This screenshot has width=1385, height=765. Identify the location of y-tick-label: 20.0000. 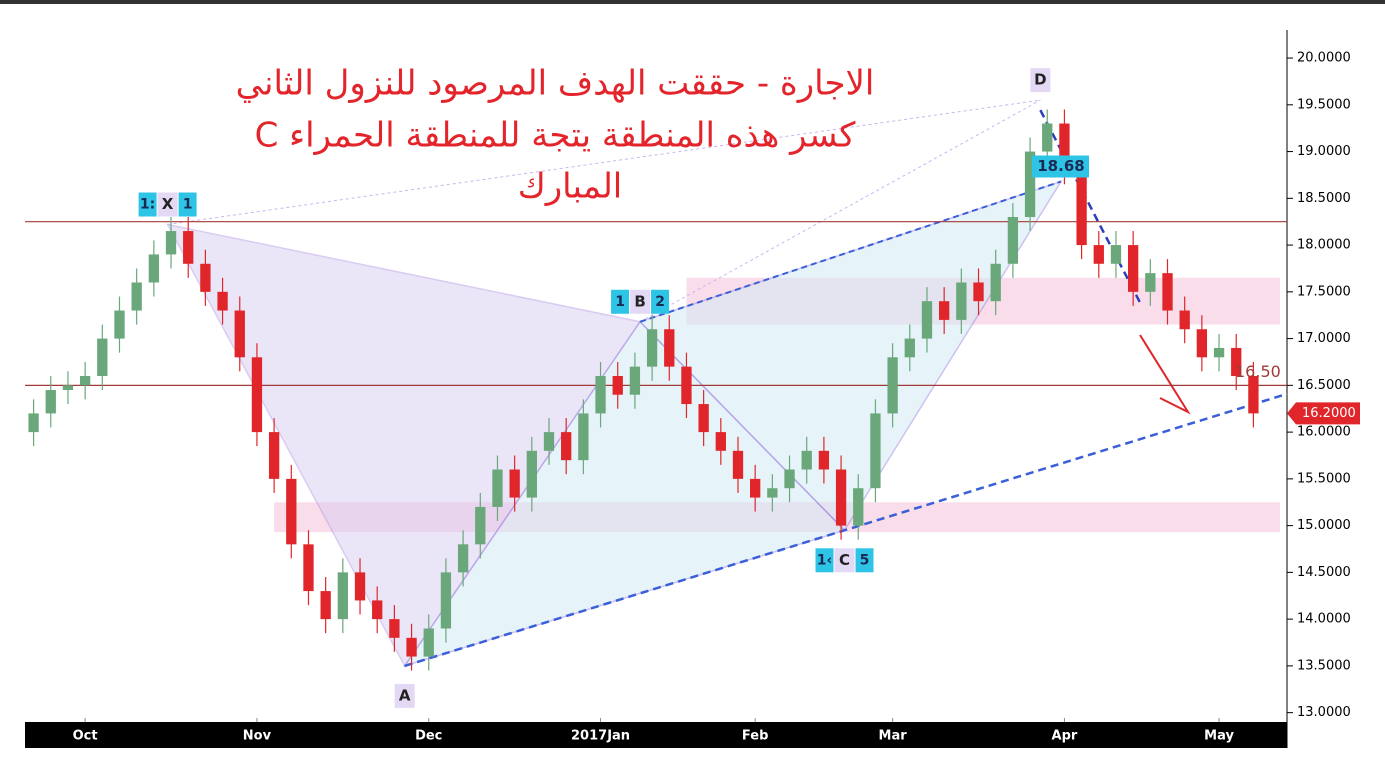
(1324, 58).